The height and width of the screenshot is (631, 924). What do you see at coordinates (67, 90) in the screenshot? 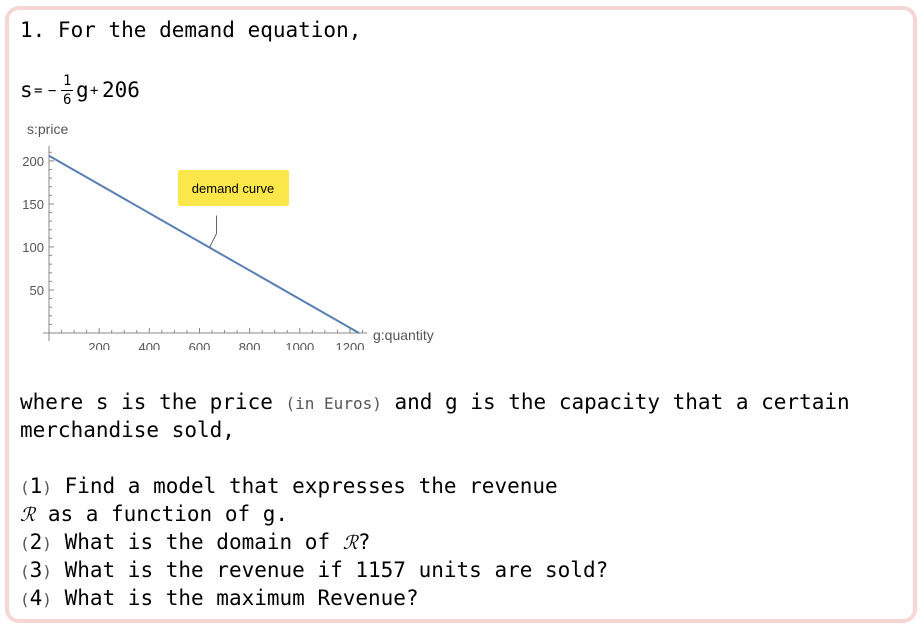
I see `fraction-bar` at bounding box center [67, 90].